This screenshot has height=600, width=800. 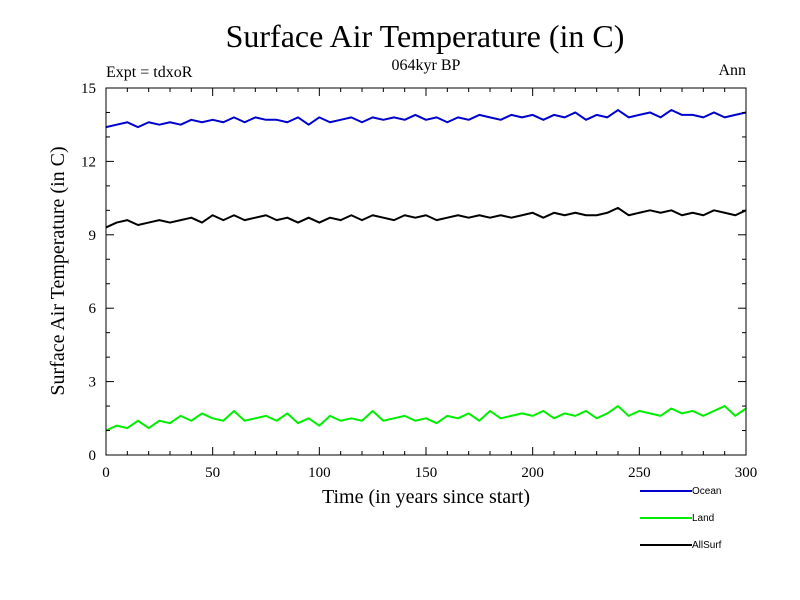 What do you see at coordinates (707, 545) in the screenshot?
I see `legend-label-allsurf: AllSurf` at bounding box center [707, 545].